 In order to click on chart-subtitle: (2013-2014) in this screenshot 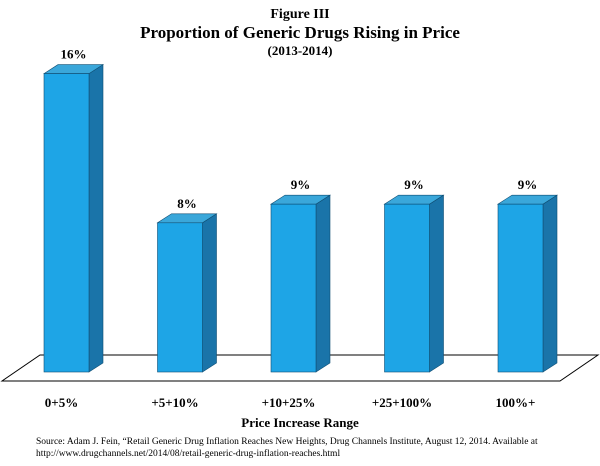, I will do `click(300, 50)`.